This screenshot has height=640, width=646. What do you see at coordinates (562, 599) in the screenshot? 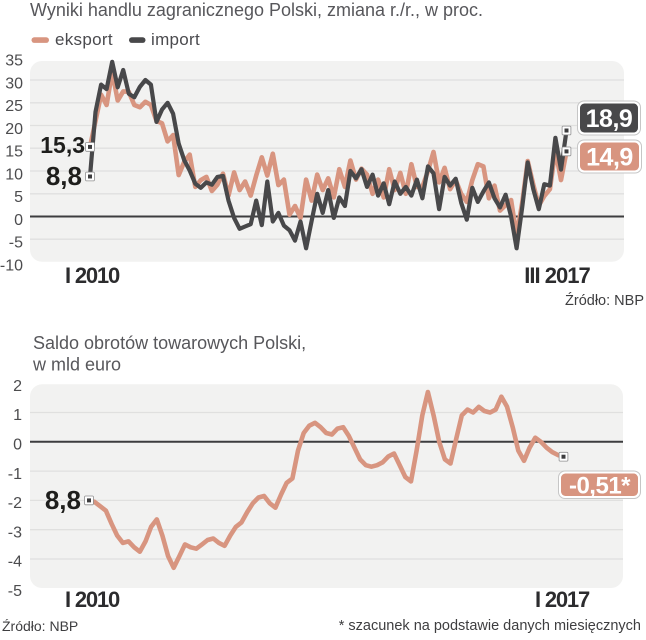
I see `svg-text: I 2017` at bounding box center [562, 599].